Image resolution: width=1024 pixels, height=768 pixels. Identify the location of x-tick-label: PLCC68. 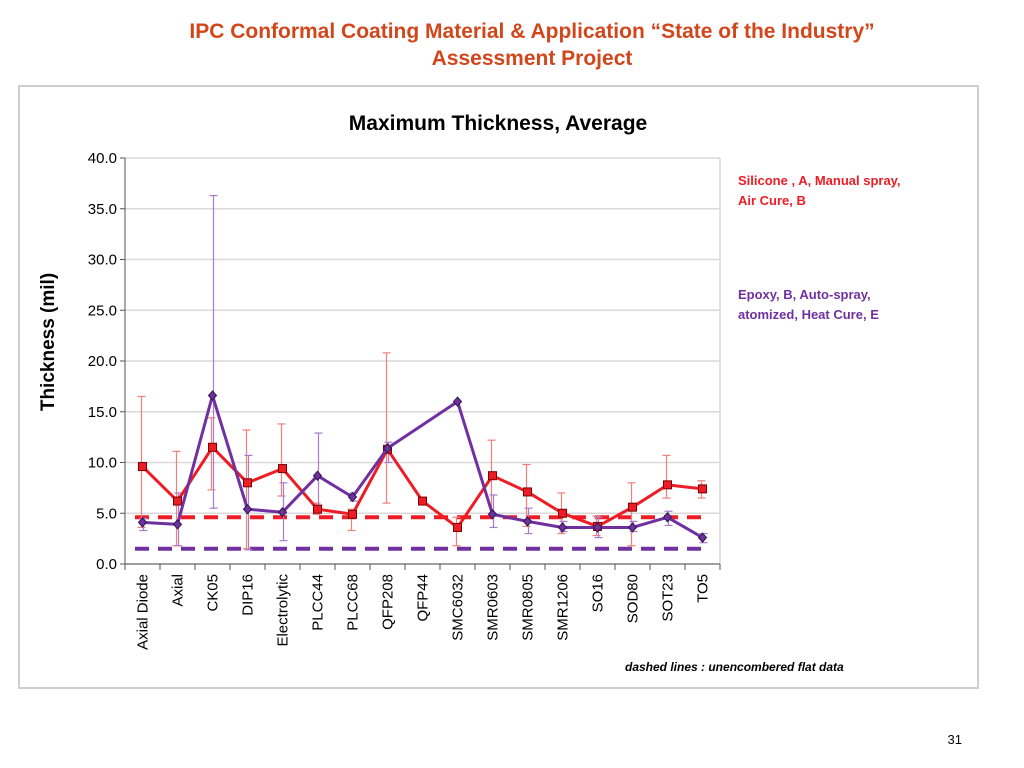
(353, 602).